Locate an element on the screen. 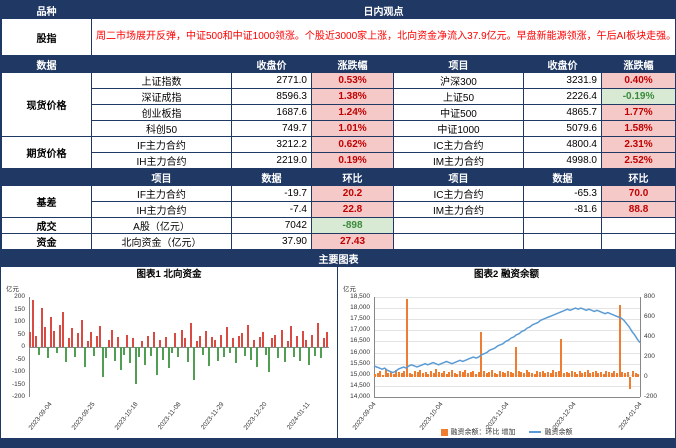 The height and width of the screenshot is (448, 676). futures-price-label: 期货价格 is located at coordinates (46, 152).